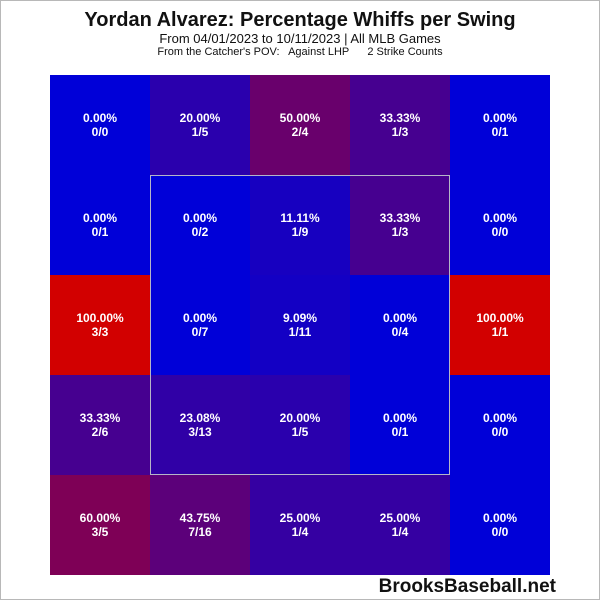 The width and height of the screenshot is (600, 600). I want to click on cell-count: 1/9, so click(300, 232).